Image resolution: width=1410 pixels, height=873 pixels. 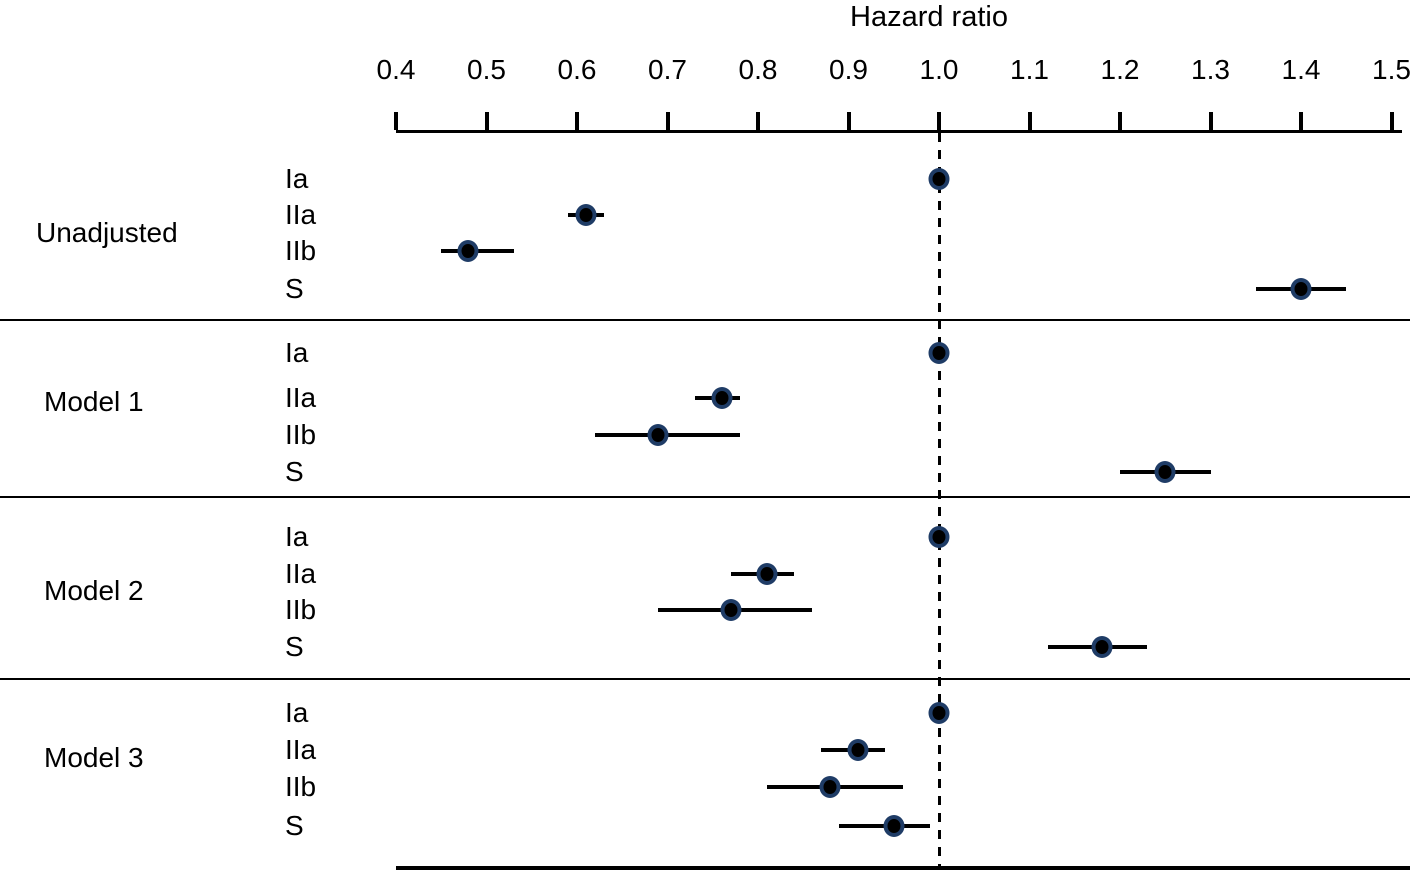 What do you see at coordinates (939, 499) in the screenshot?
I see `reference-line` at bounding box center [939, 499].